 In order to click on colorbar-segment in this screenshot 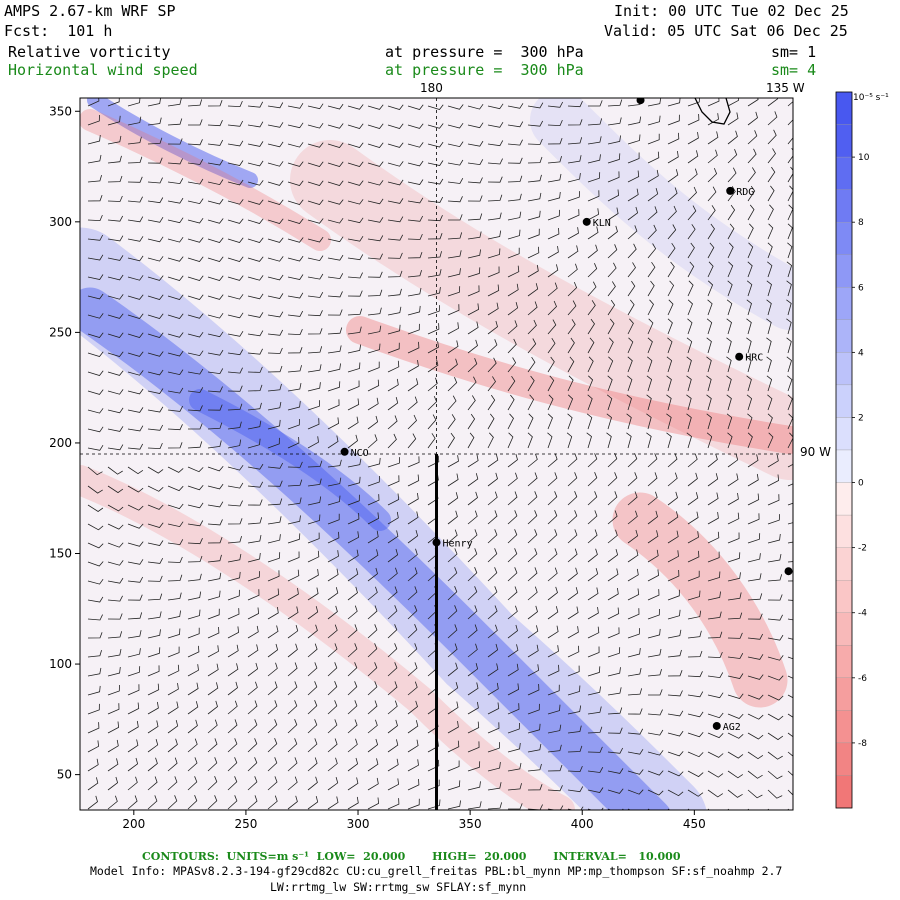, I will do `click(844, 434)`.